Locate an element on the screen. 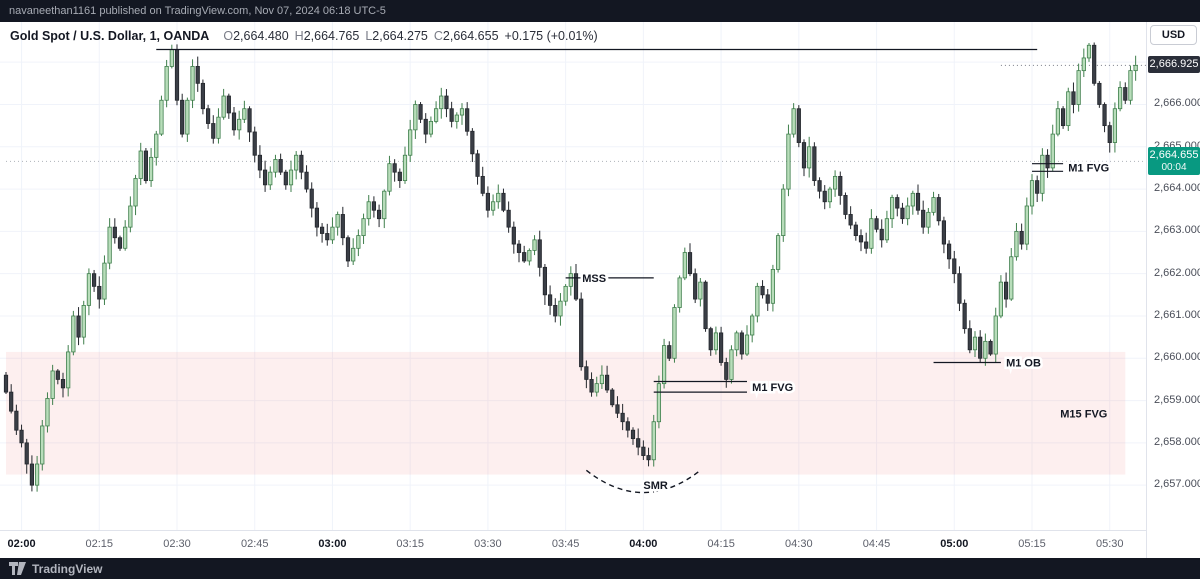 This screenshot has width=1200, height=579. bar-countdown: 00:04 is located at coordinates (1174, 168).